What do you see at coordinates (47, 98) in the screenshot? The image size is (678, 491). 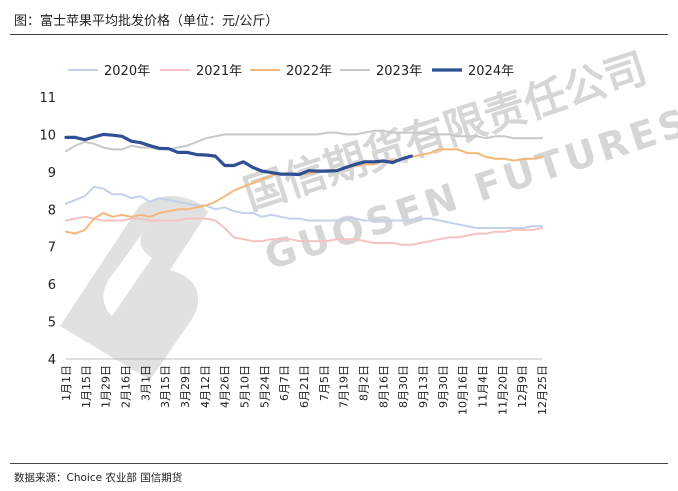 I see `y-tick-label: 11` at bounding box center [47, 98].